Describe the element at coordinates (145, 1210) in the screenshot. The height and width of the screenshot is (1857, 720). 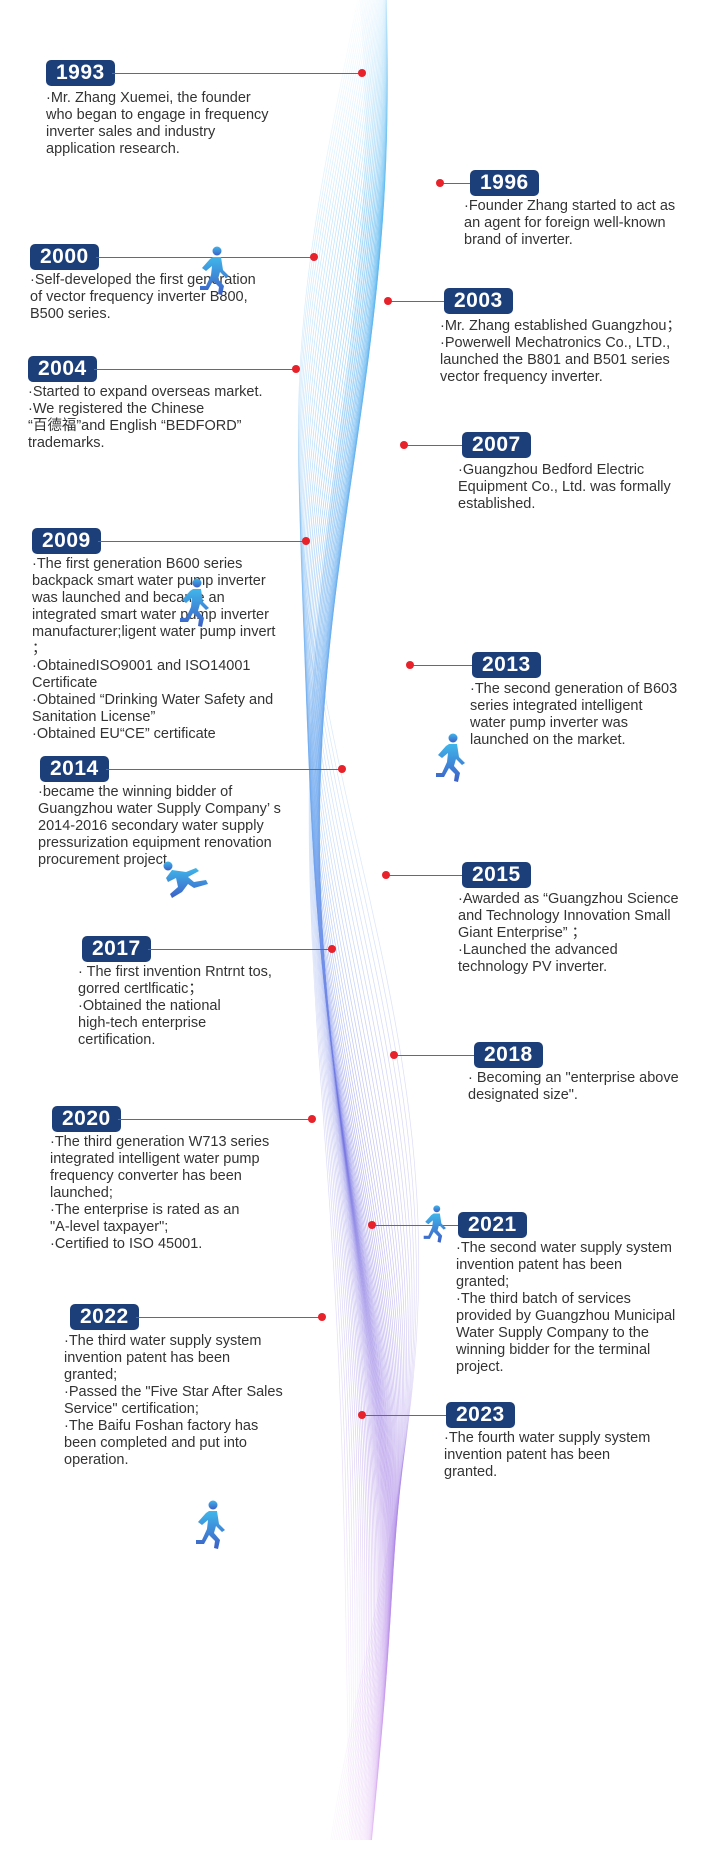
I see `event-2020-description-line: ·The enterprise is rated as an` at that location.